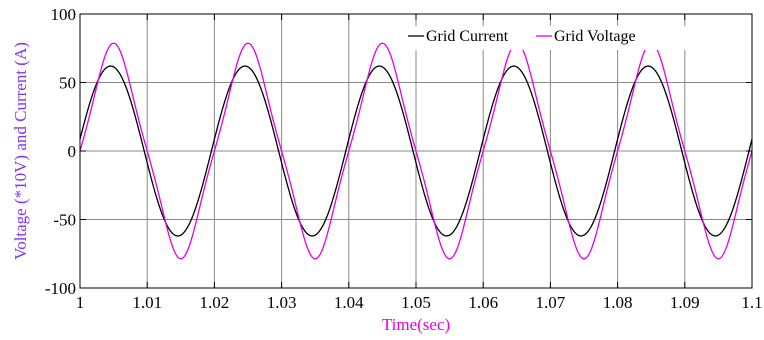 The width and height of the screenshot is (764, 340). Describe the element at coordinates (72, 151) in the screenshot. I see `y-tick-label: 0` at that location.